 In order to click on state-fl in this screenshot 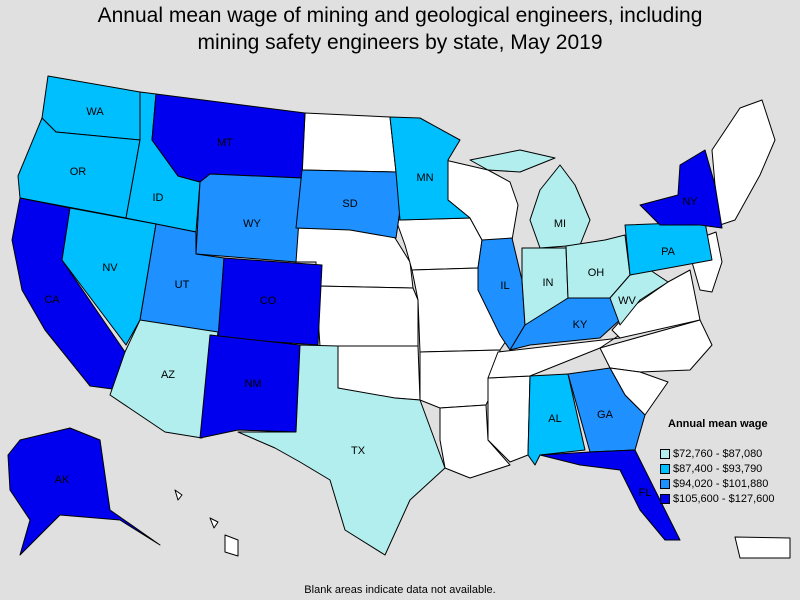, I will do `click(610, 495)`.